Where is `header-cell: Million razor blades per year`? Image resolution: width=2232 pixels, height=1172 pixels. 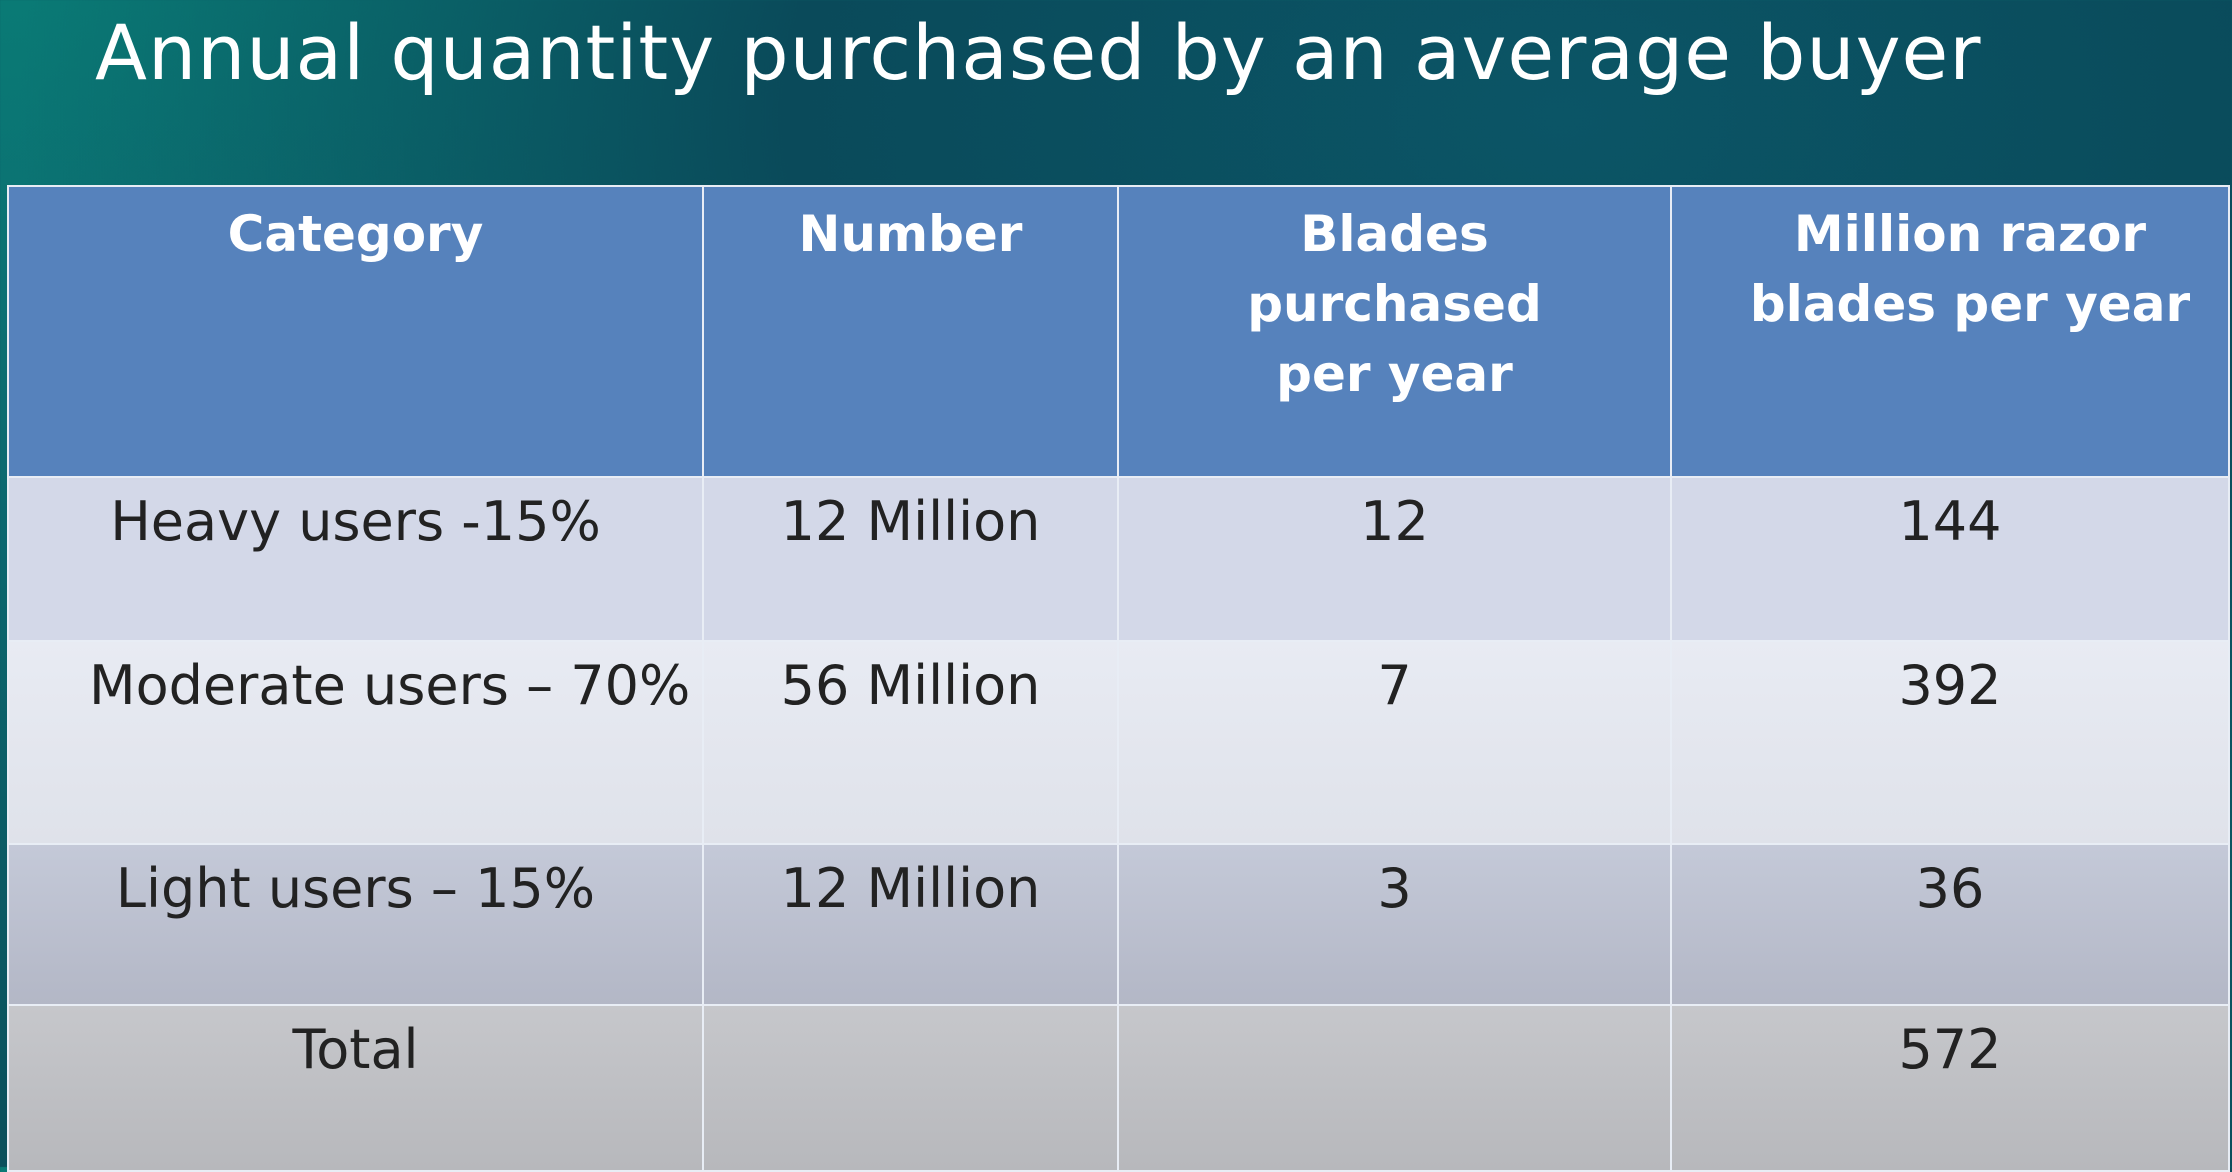
header-cell: Million razor blades per year is located at coordinates (1950, 331).